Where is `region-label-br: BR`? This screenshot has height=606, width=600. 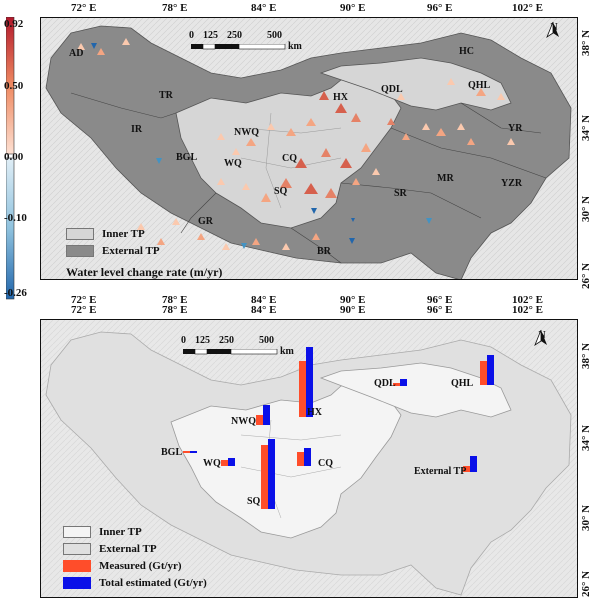
region-label-br: BR is located at coordinates (324, 251).